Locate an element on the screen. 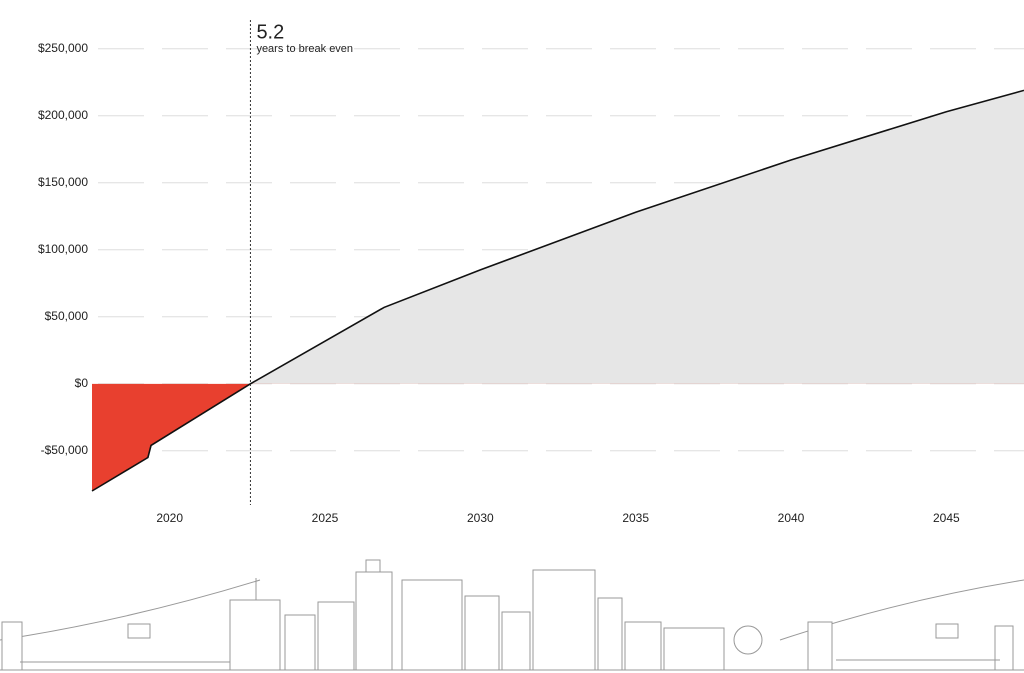 Image resolution: width=1024 pixels, height=673 pixels. x-tick-label: 2035 is located at coordinates (635, 518).